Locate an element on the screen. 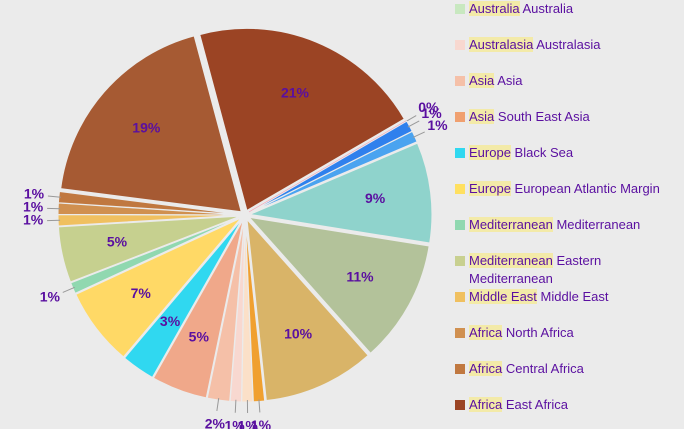 The width and height of the screenshot is (684, 429). legend-item: Mediterranean Eastern Mediterranean is located at coordinates (569, 270).